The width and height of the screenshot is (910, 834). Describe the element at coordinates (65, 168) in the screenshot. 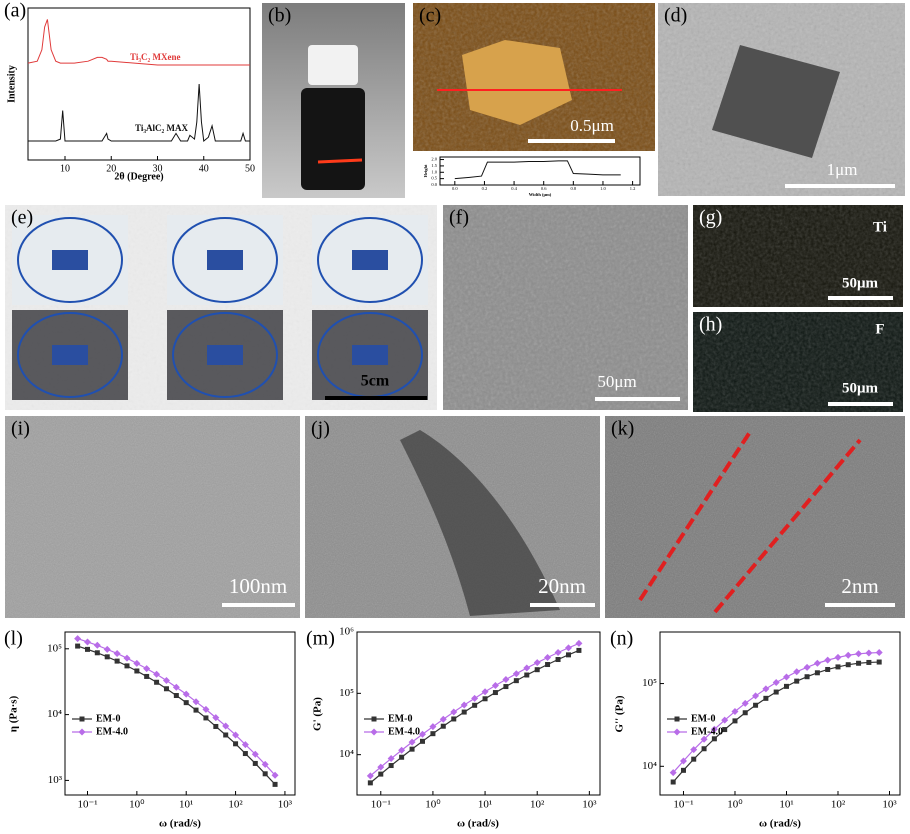

I see `x-tick-label: 10` at that location.